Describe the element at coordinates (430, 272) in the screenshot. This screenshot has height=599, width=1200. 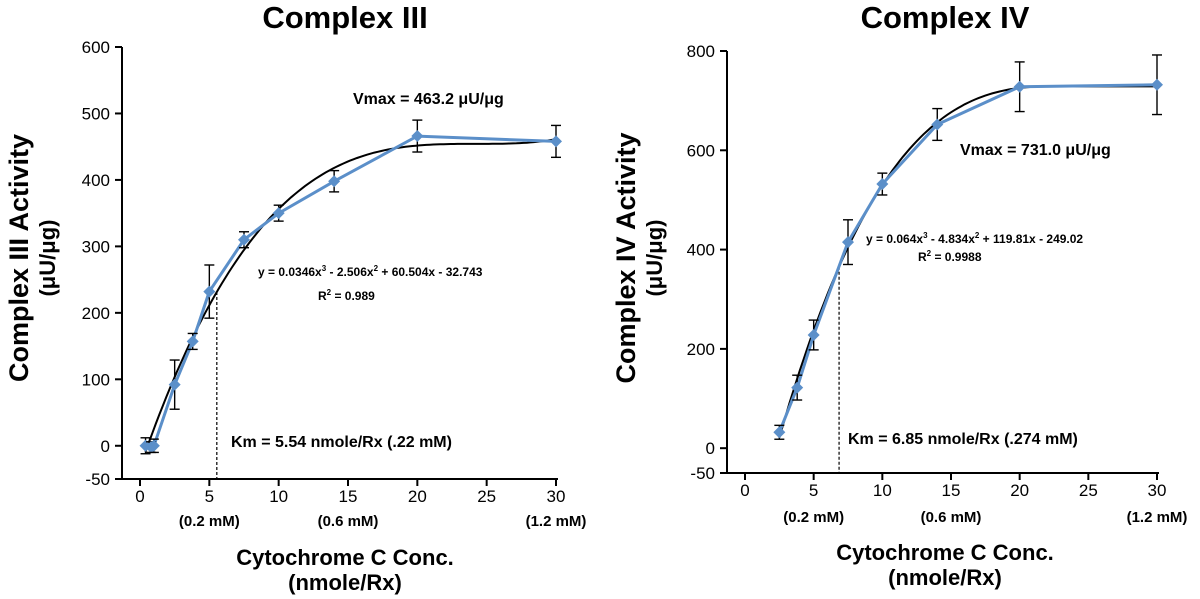
I see `equation-term: + 60.504x - 32.743` at that location.